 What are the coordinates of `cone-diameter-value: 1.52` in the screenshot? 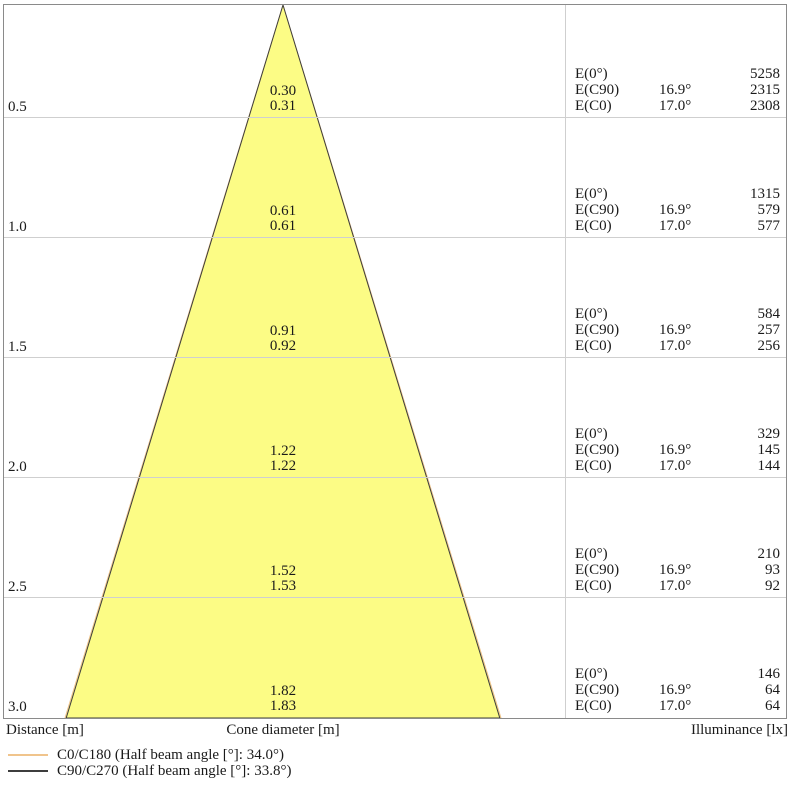 It's located at (283, 571).